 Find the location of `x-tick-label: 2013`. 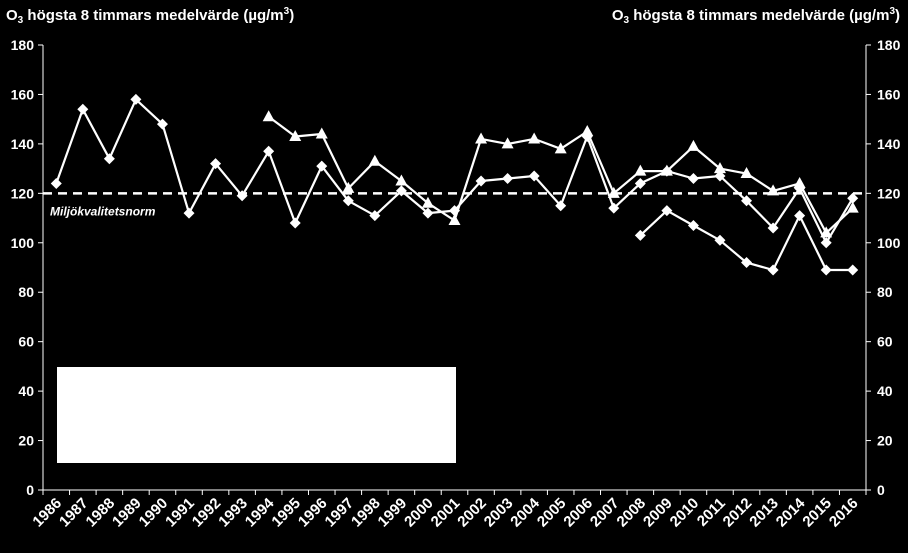

x-tick-label: 2013 is located at coordinates (764, 513).